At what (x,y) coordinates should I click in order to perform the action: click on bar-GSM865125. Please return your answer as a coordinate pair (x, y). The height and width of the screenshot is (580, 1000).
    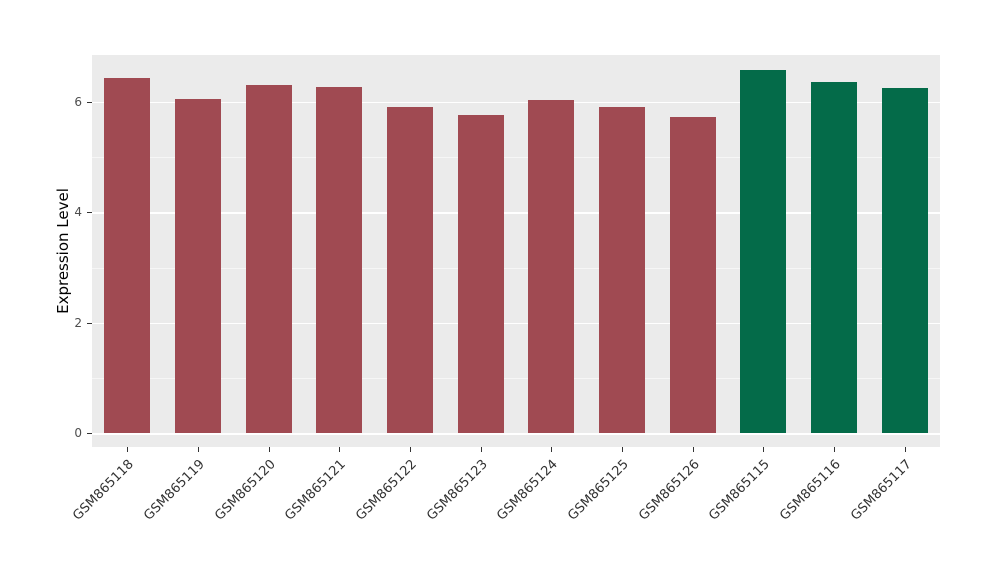
    Looking at the image, I should click on (622, 270).